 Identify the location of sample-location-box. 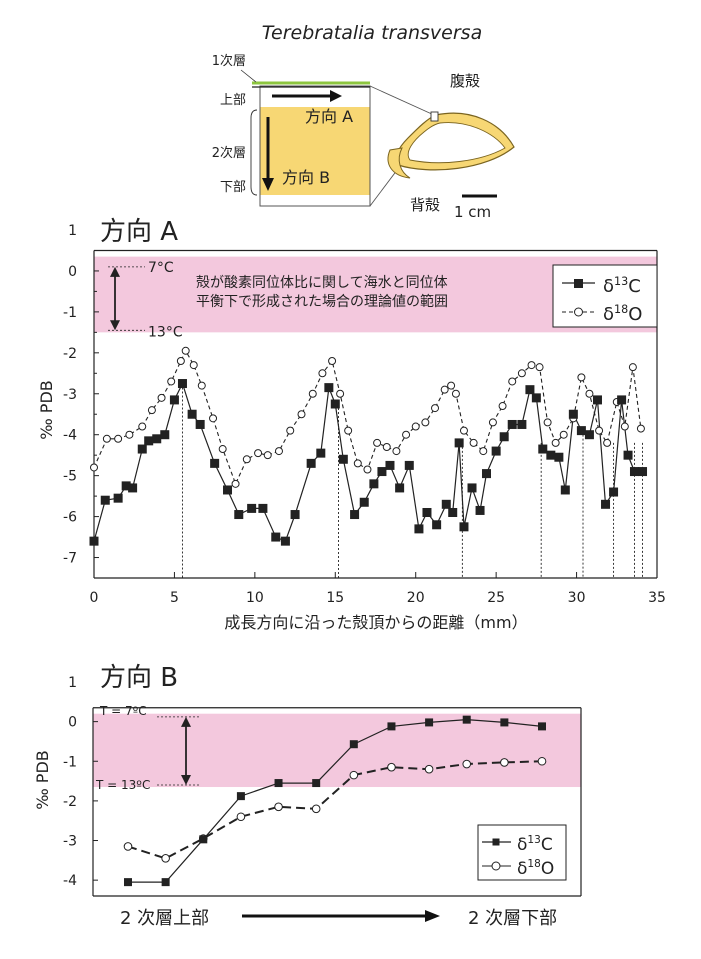
(434, 116).